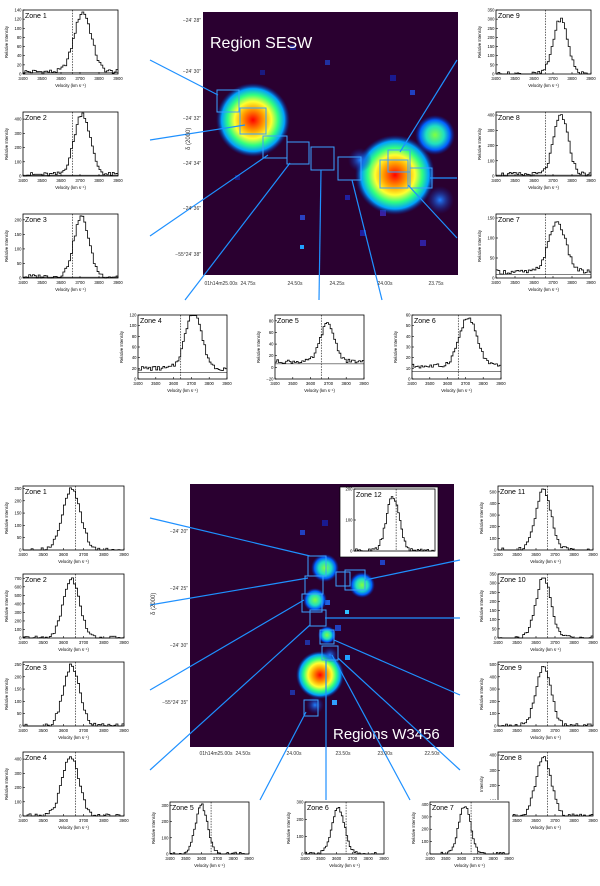  Describe the element at coordinates (19, 537) in the screenshot. I see `y-tick-label: 50` at that location.